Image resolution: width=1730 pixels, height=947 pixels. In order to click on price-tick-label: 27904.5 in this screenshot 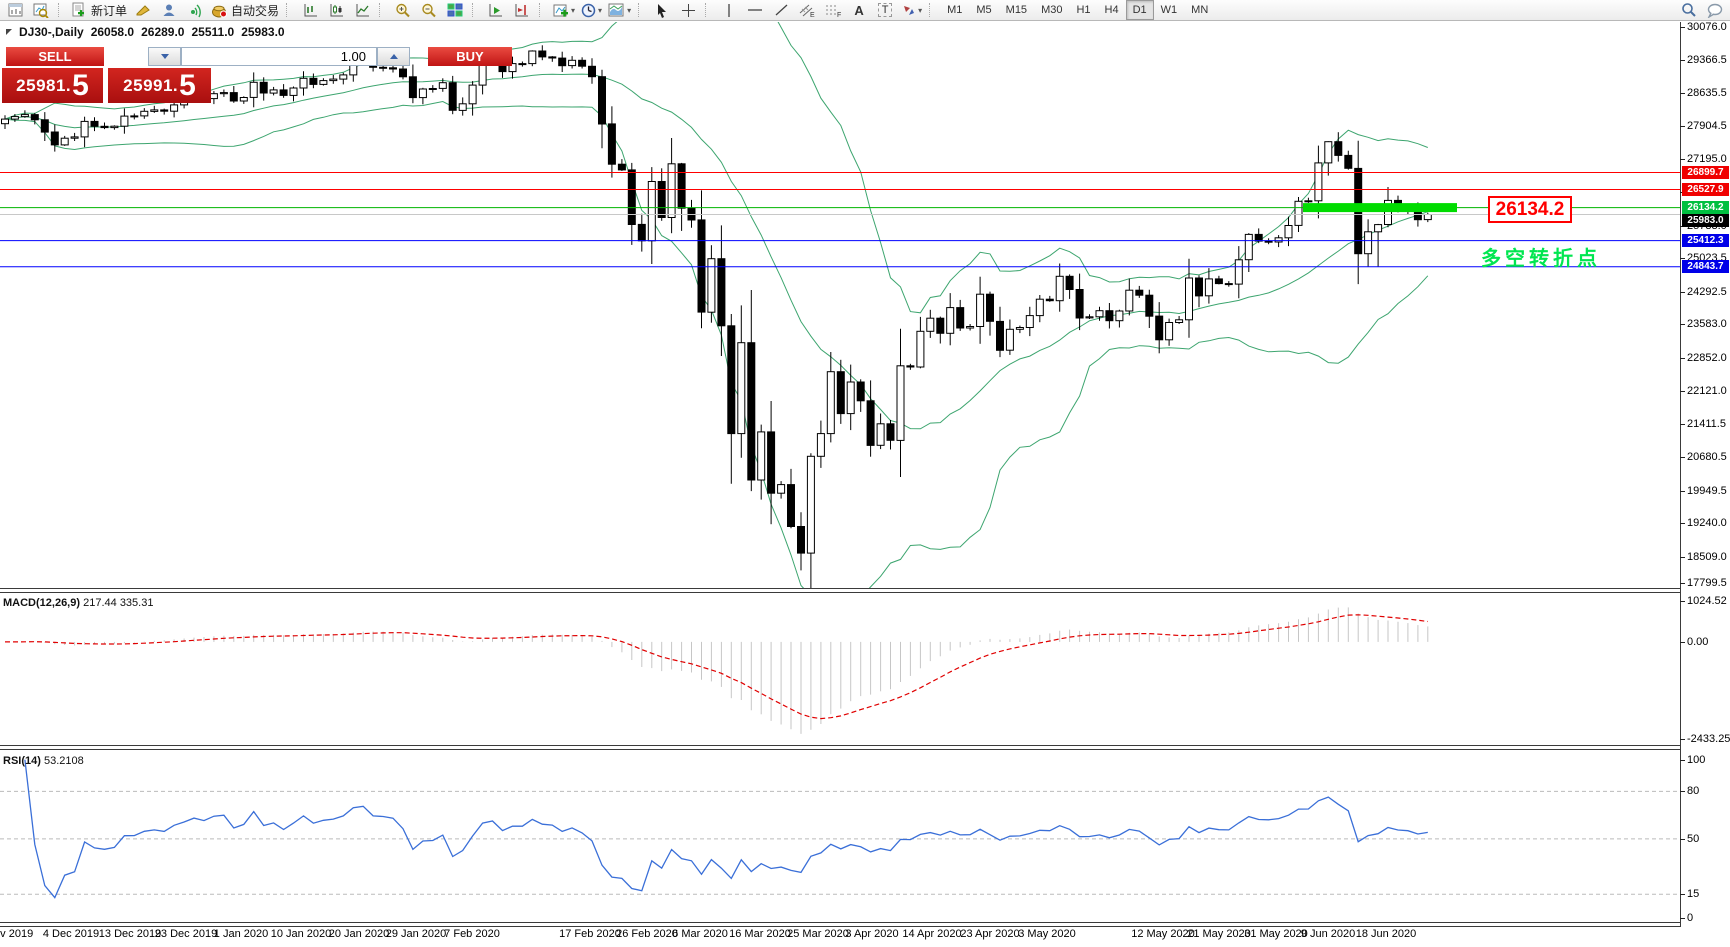, I will do `click(1707, 126)`.